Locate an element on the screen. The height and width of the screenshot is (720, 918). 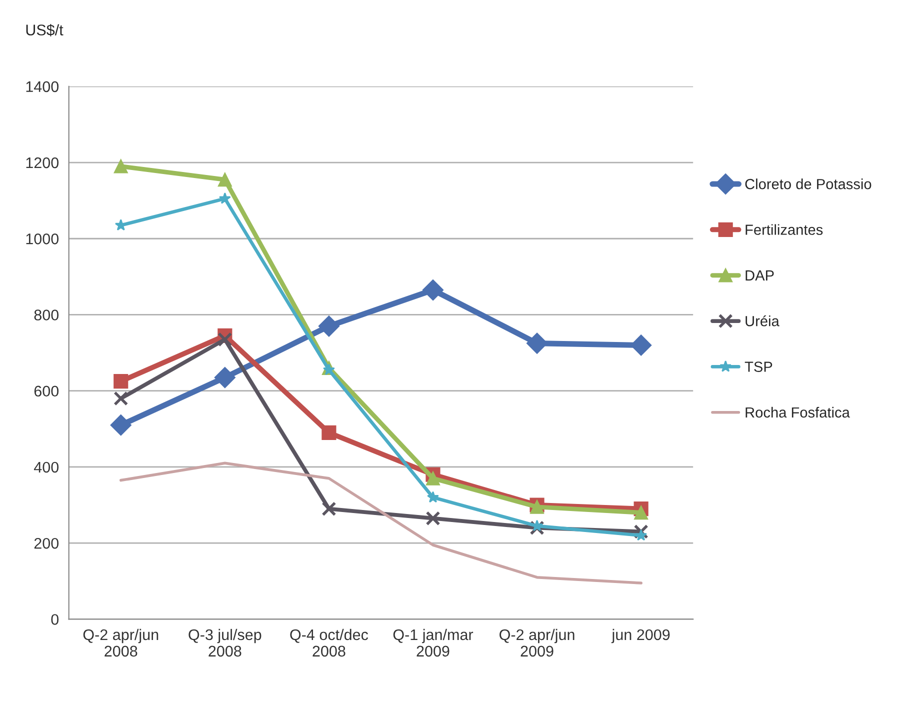
legend-label: Uréia is located at coordinates (763, 320).